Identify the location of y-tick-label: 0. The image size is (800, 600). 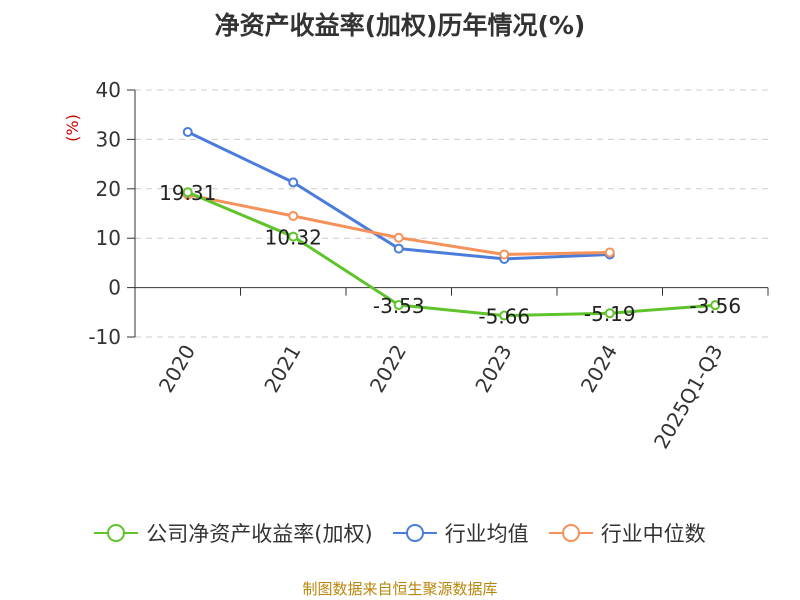
(114, 288).